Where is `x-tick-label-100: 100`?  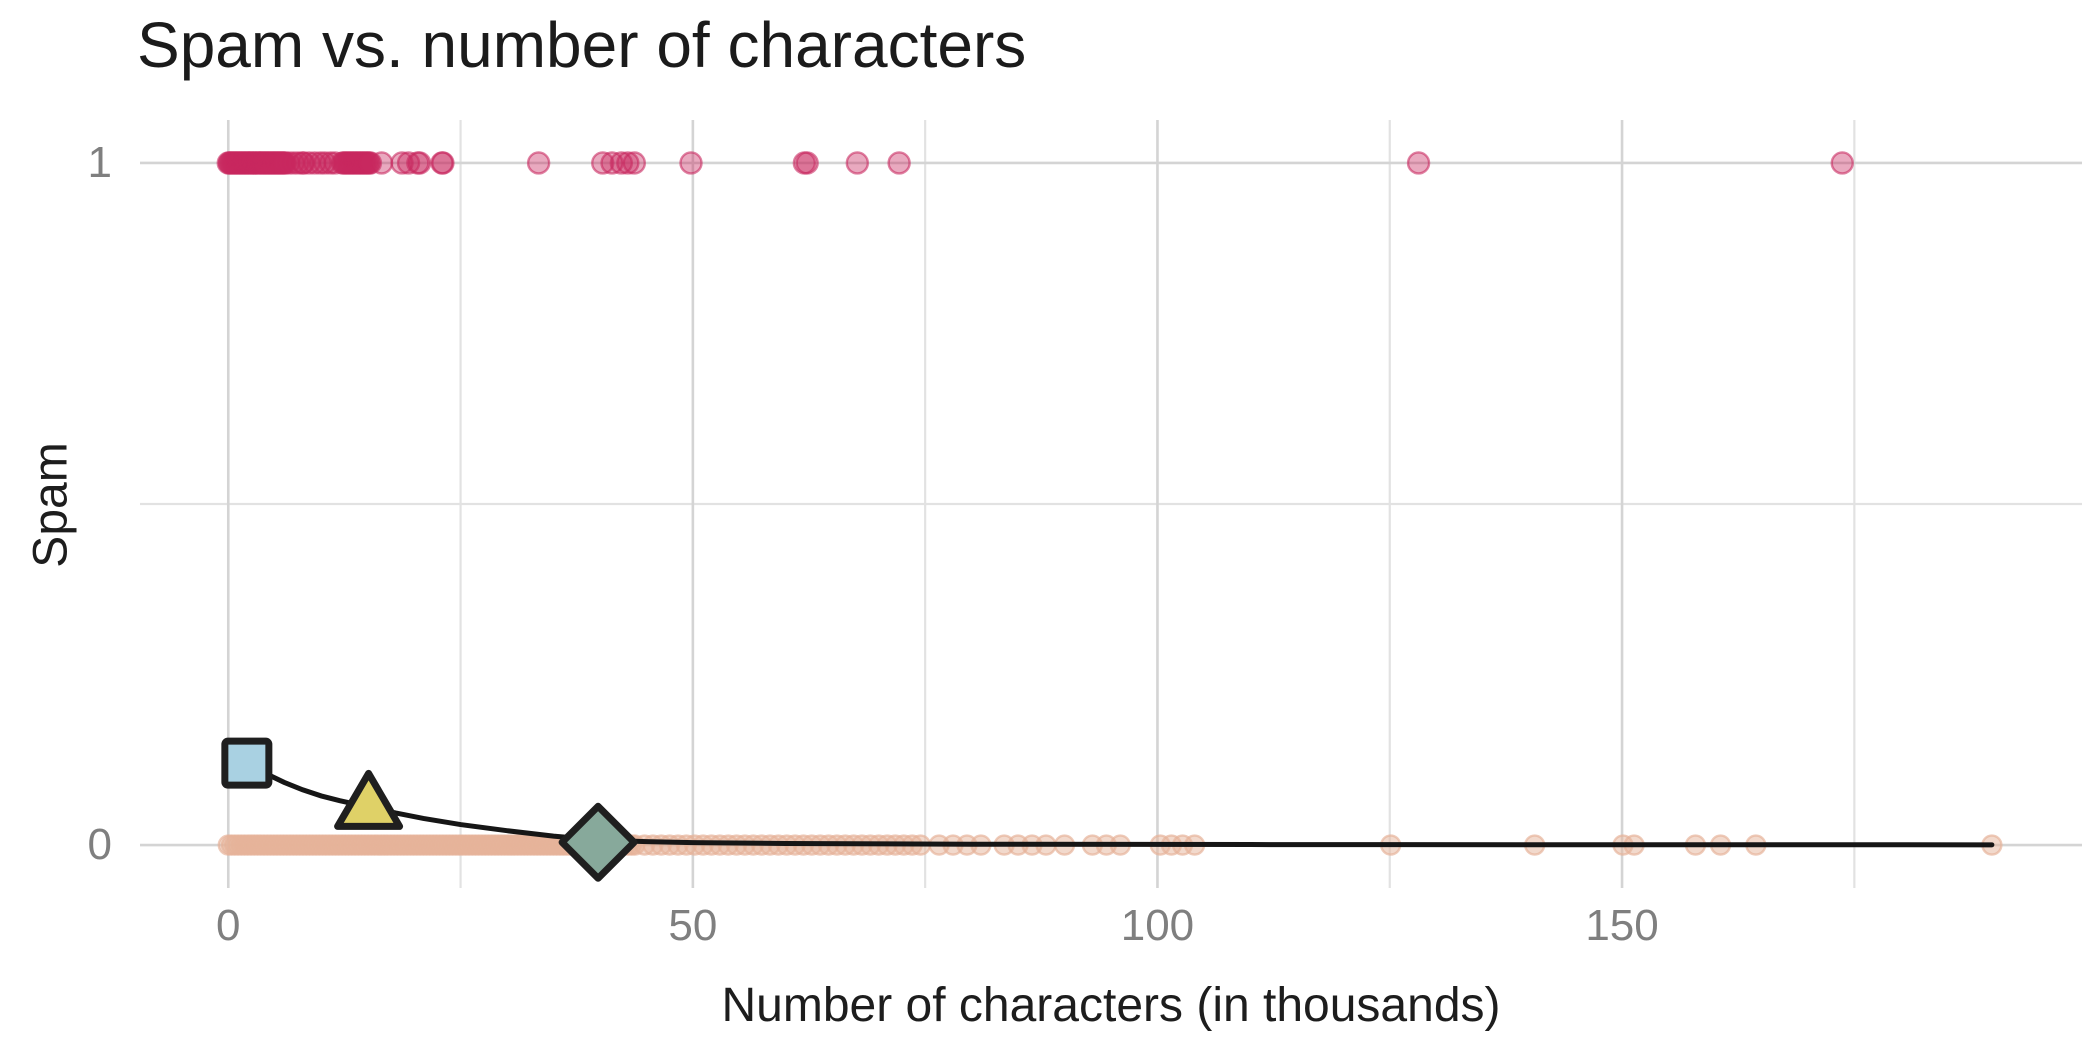 x-tick-label-100: 100 is located at coordinates (1157, 925).